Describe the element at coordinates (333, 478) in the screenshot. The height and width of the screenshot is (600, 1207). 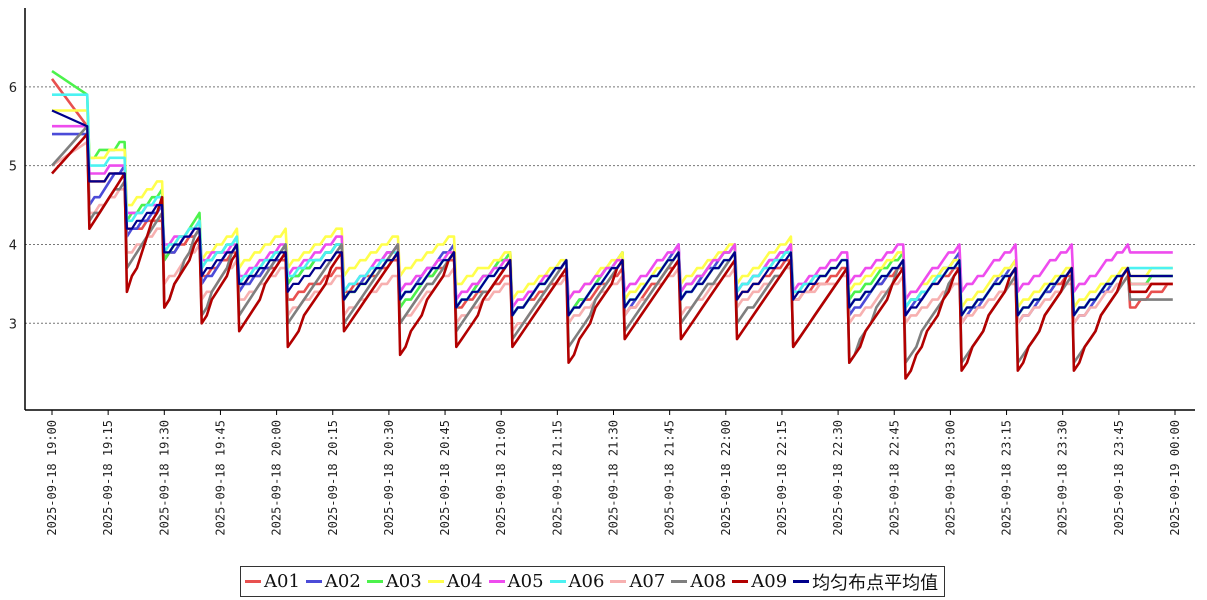
I see `x-tick-label: 2025-09-18 20:15` at that location.